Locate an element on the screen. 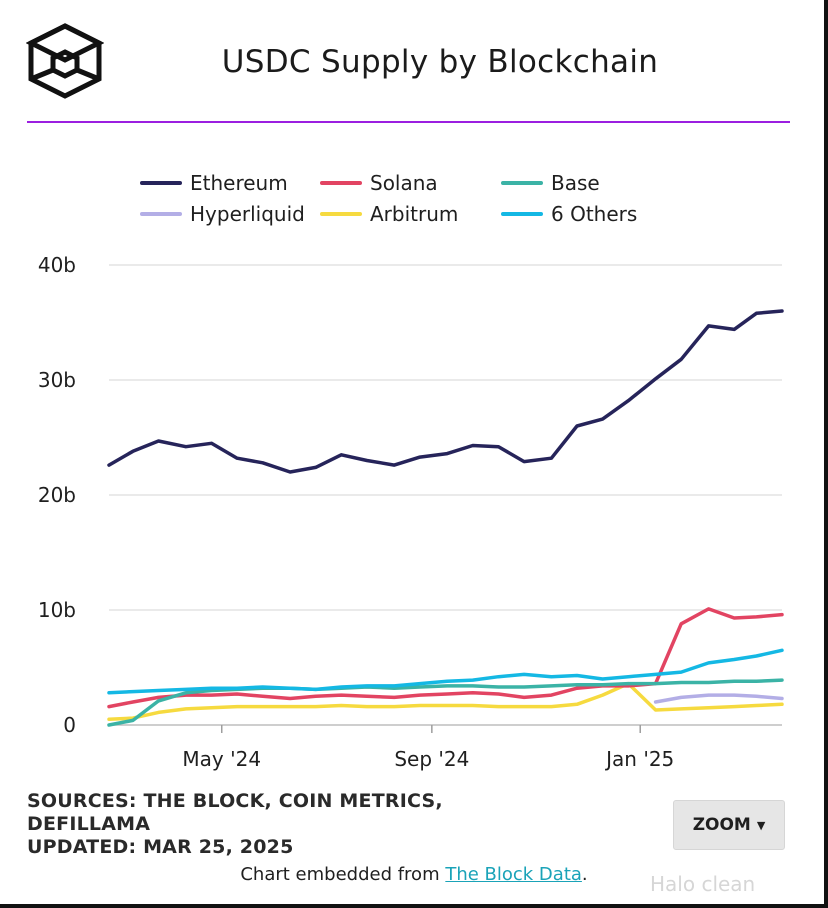 The image size is (828, 908). series-line-arbitrum is located at coordinates (445, 701).